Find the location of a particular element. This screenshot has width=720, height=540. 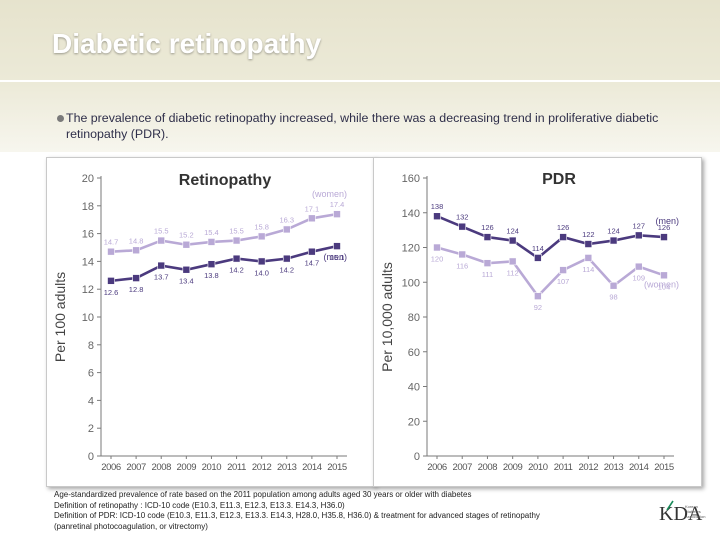

data-label: 138 is located at coordinates (437, 206).